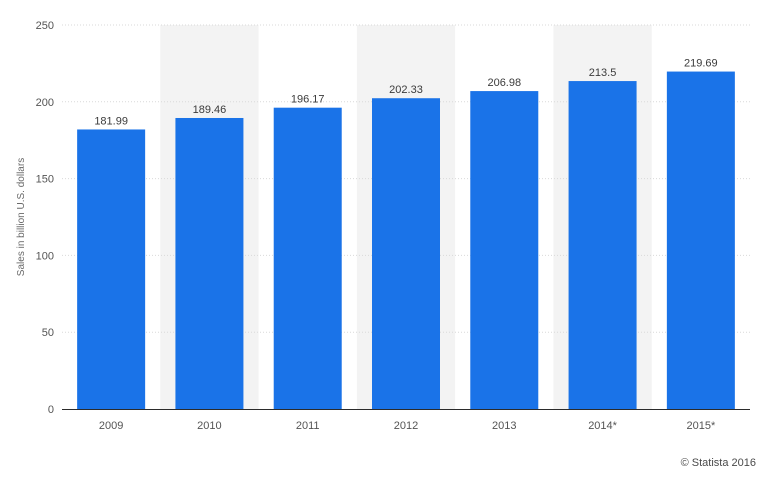 The height and width of the screenshot is (477, 763). What do you see at coordinates (45, 218) in the screenshot?
I see `y-axis-ticks: 0 50 100 150 200 250` at bounding box center [45, 218].